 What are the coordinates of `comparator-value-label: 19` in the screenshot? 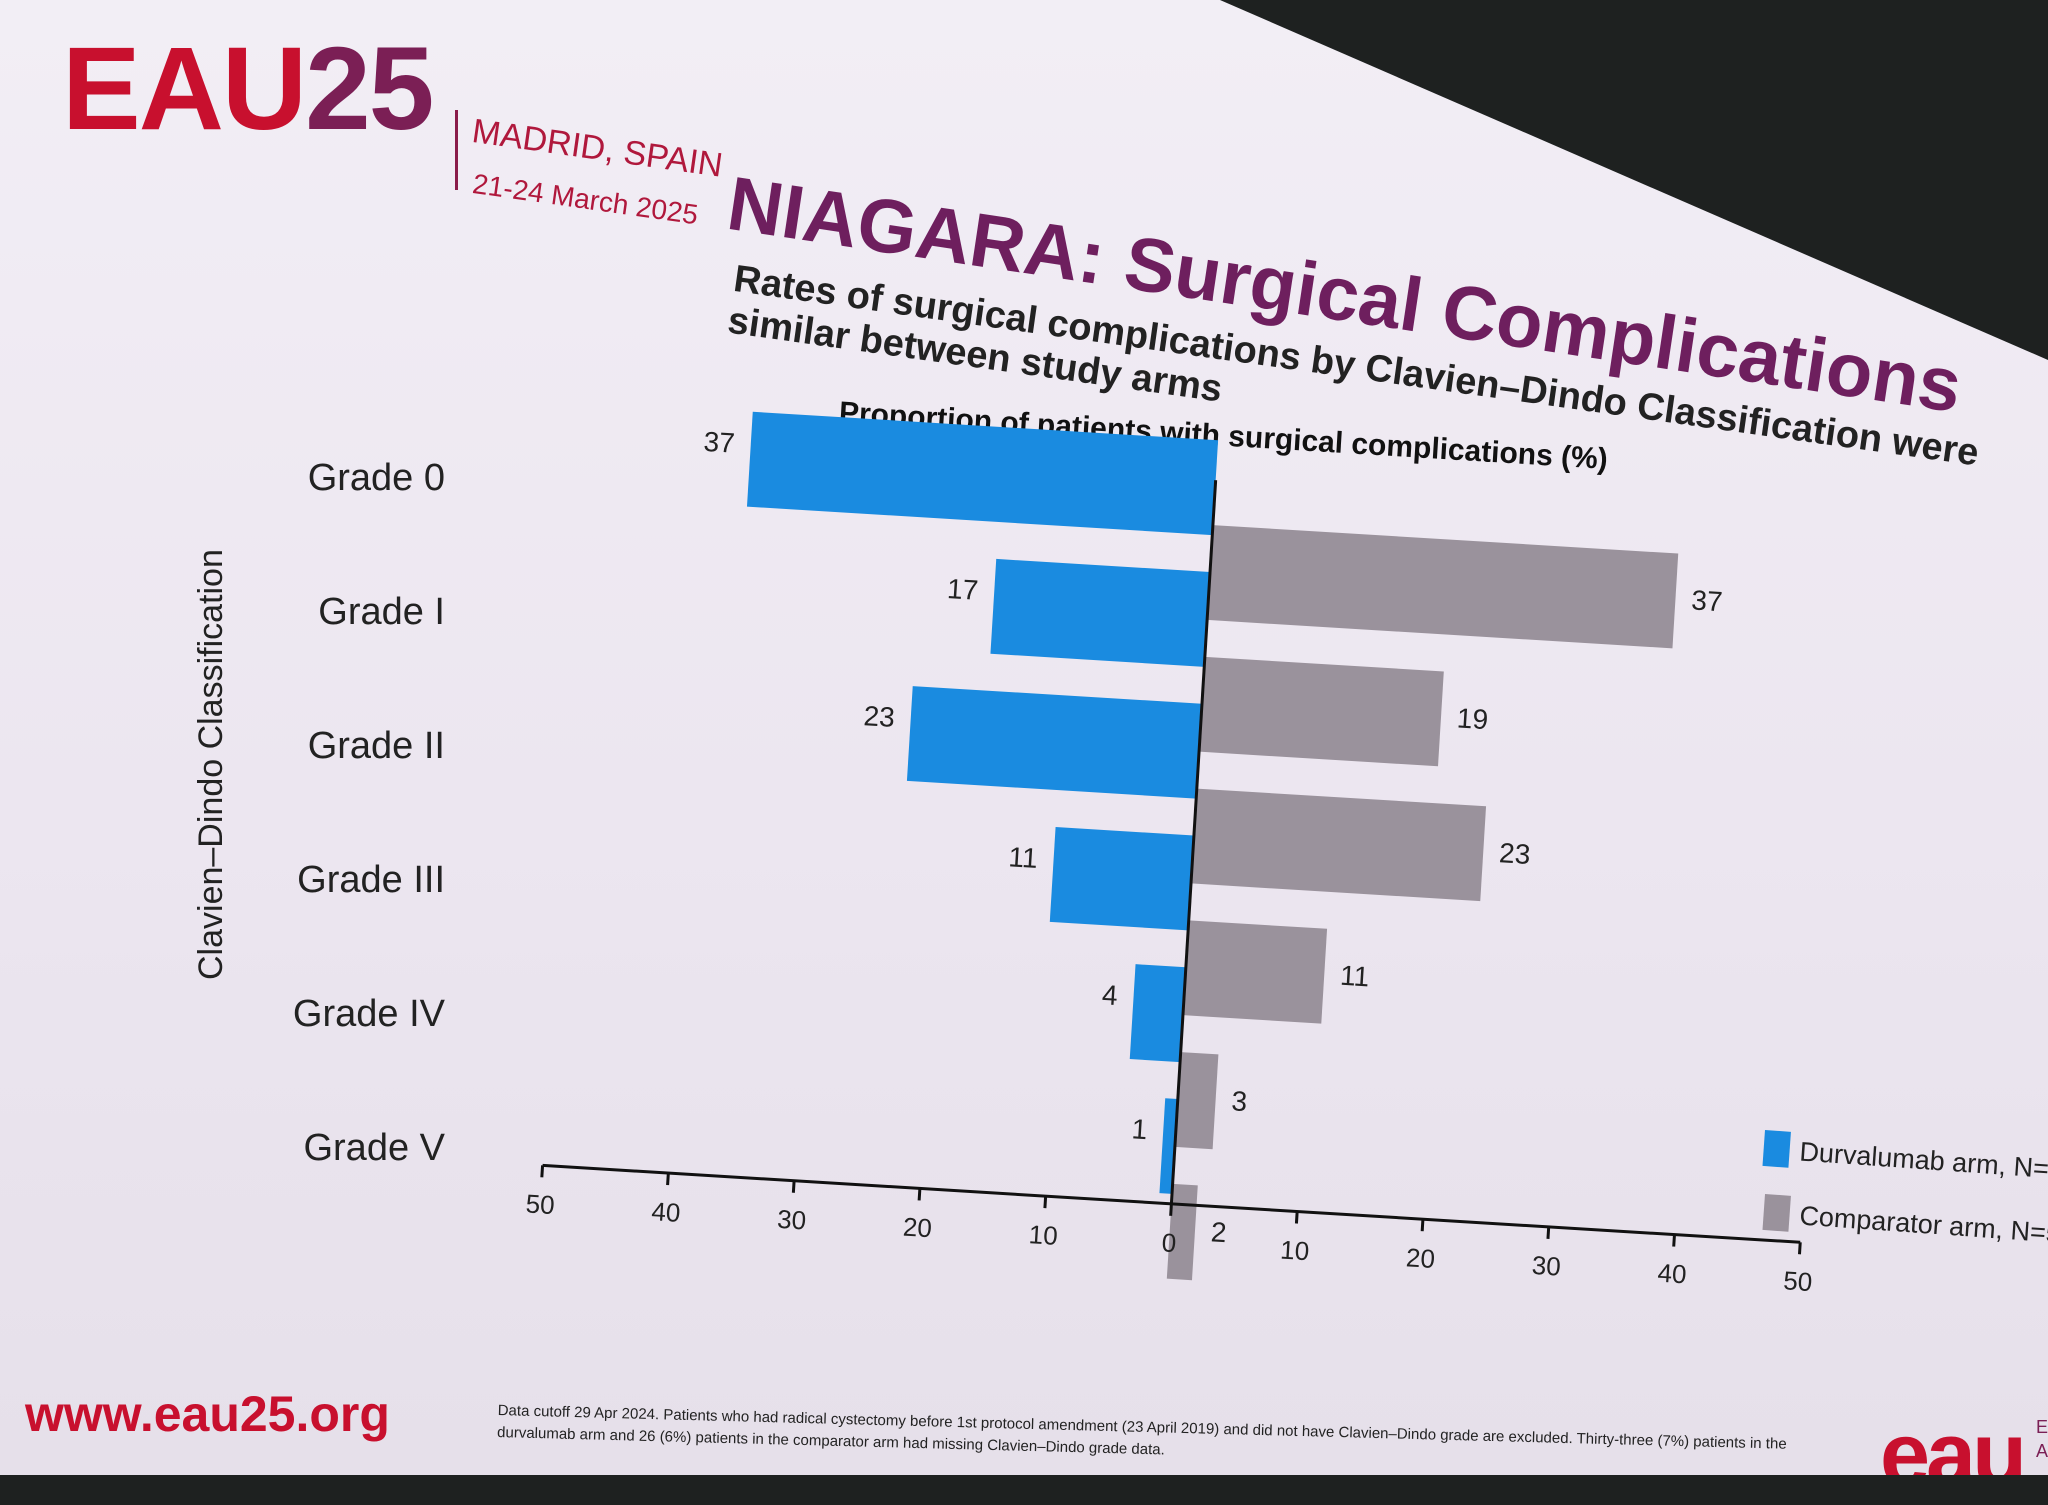 It's located at (1472, 718).